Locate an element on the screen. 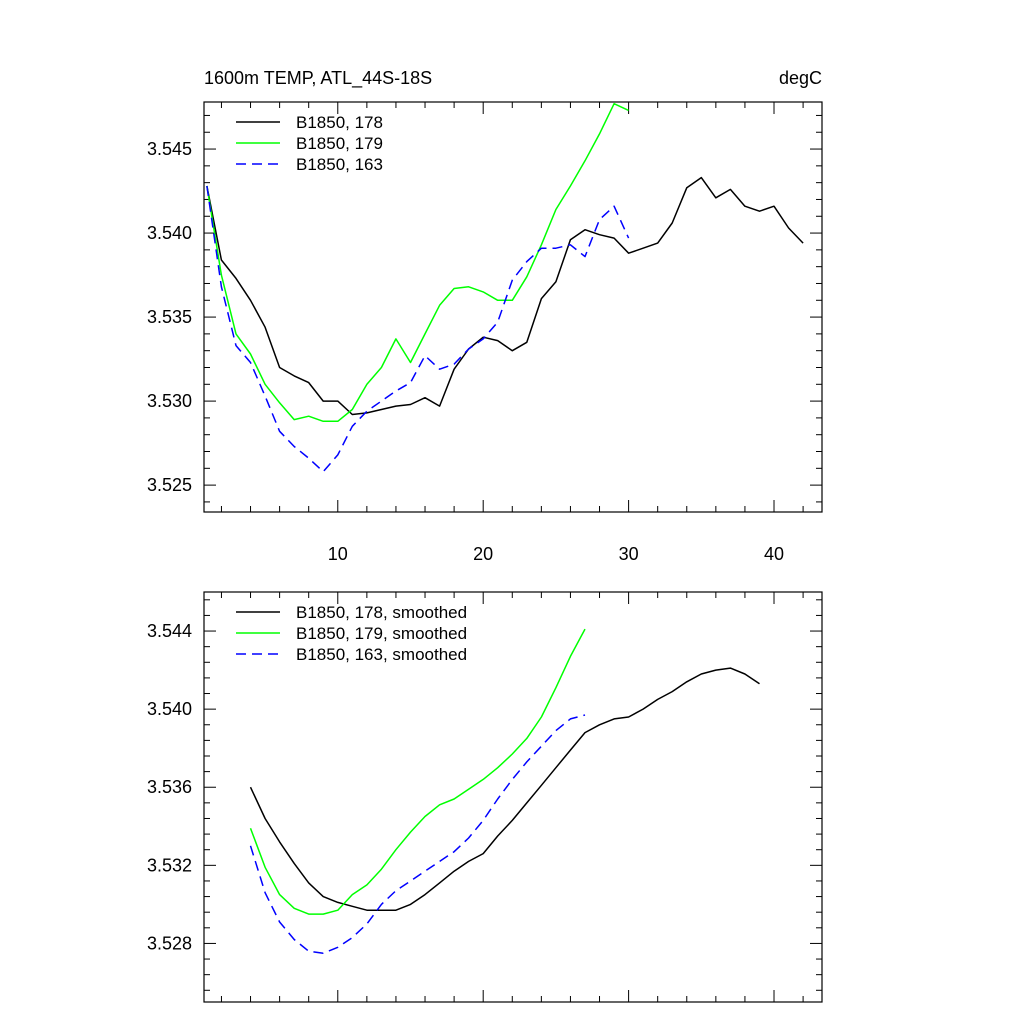  legend-label: B1850, 179 is located at coordinates (339, 143).